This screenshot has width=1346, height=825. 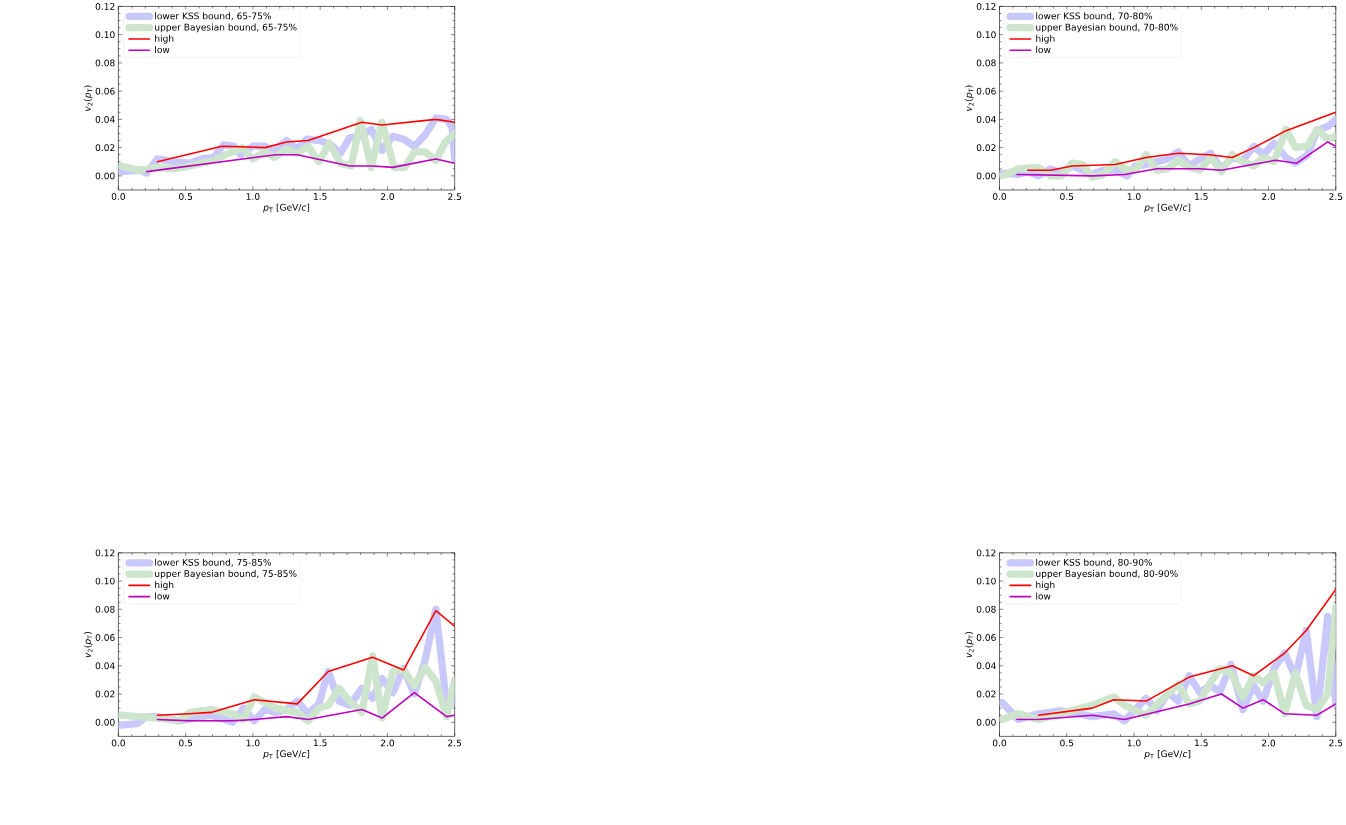 What do you see at coordinates (1107, 28) in the screenshot?
I see `legend-label: upper Bayesian bound, 70-80%` at bounding box center [1107, 28].